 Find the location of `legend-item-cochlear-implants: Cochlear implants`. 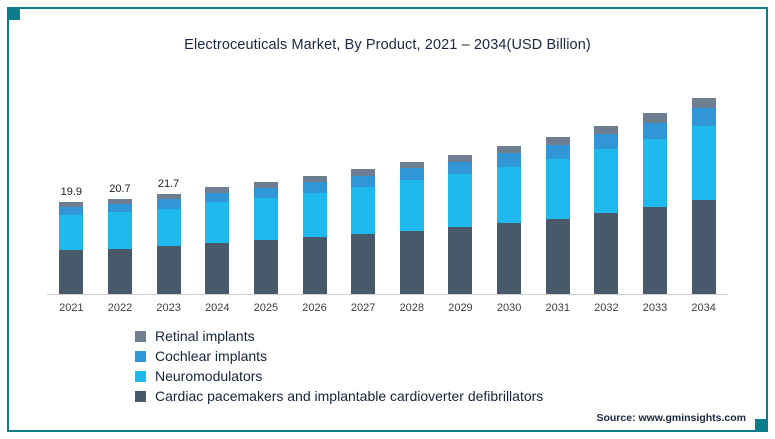

legend-item-cochlear-implants: Cochlear implants is located at coordinates (451, 356).